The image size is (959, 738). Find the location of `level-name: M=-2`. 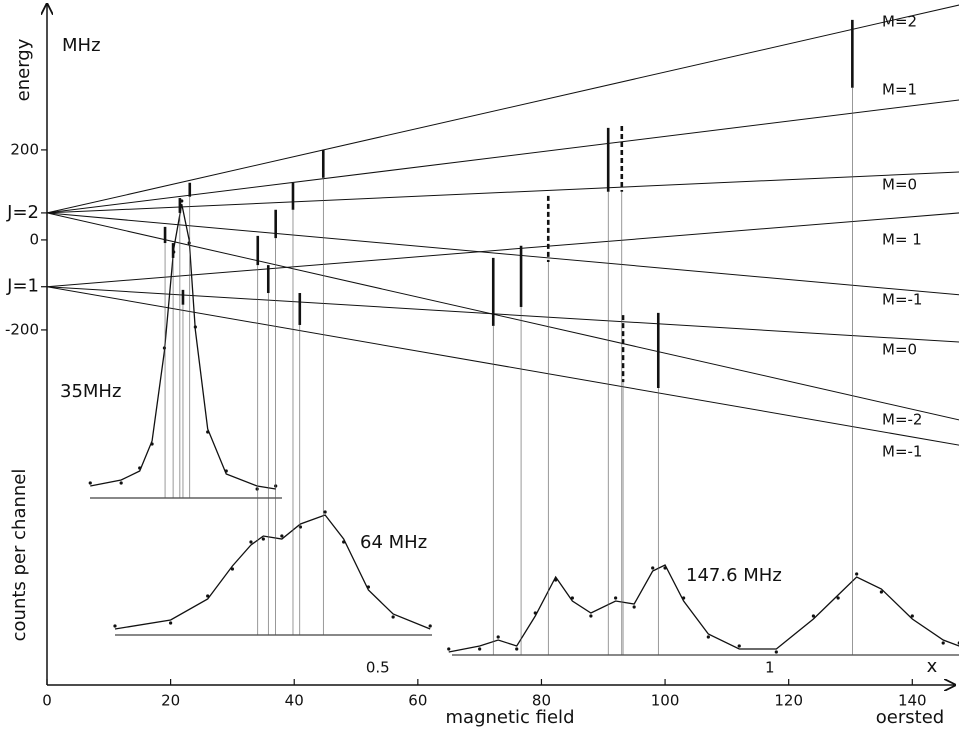

level-name: M=-2 is located at coordinates (902, 420).